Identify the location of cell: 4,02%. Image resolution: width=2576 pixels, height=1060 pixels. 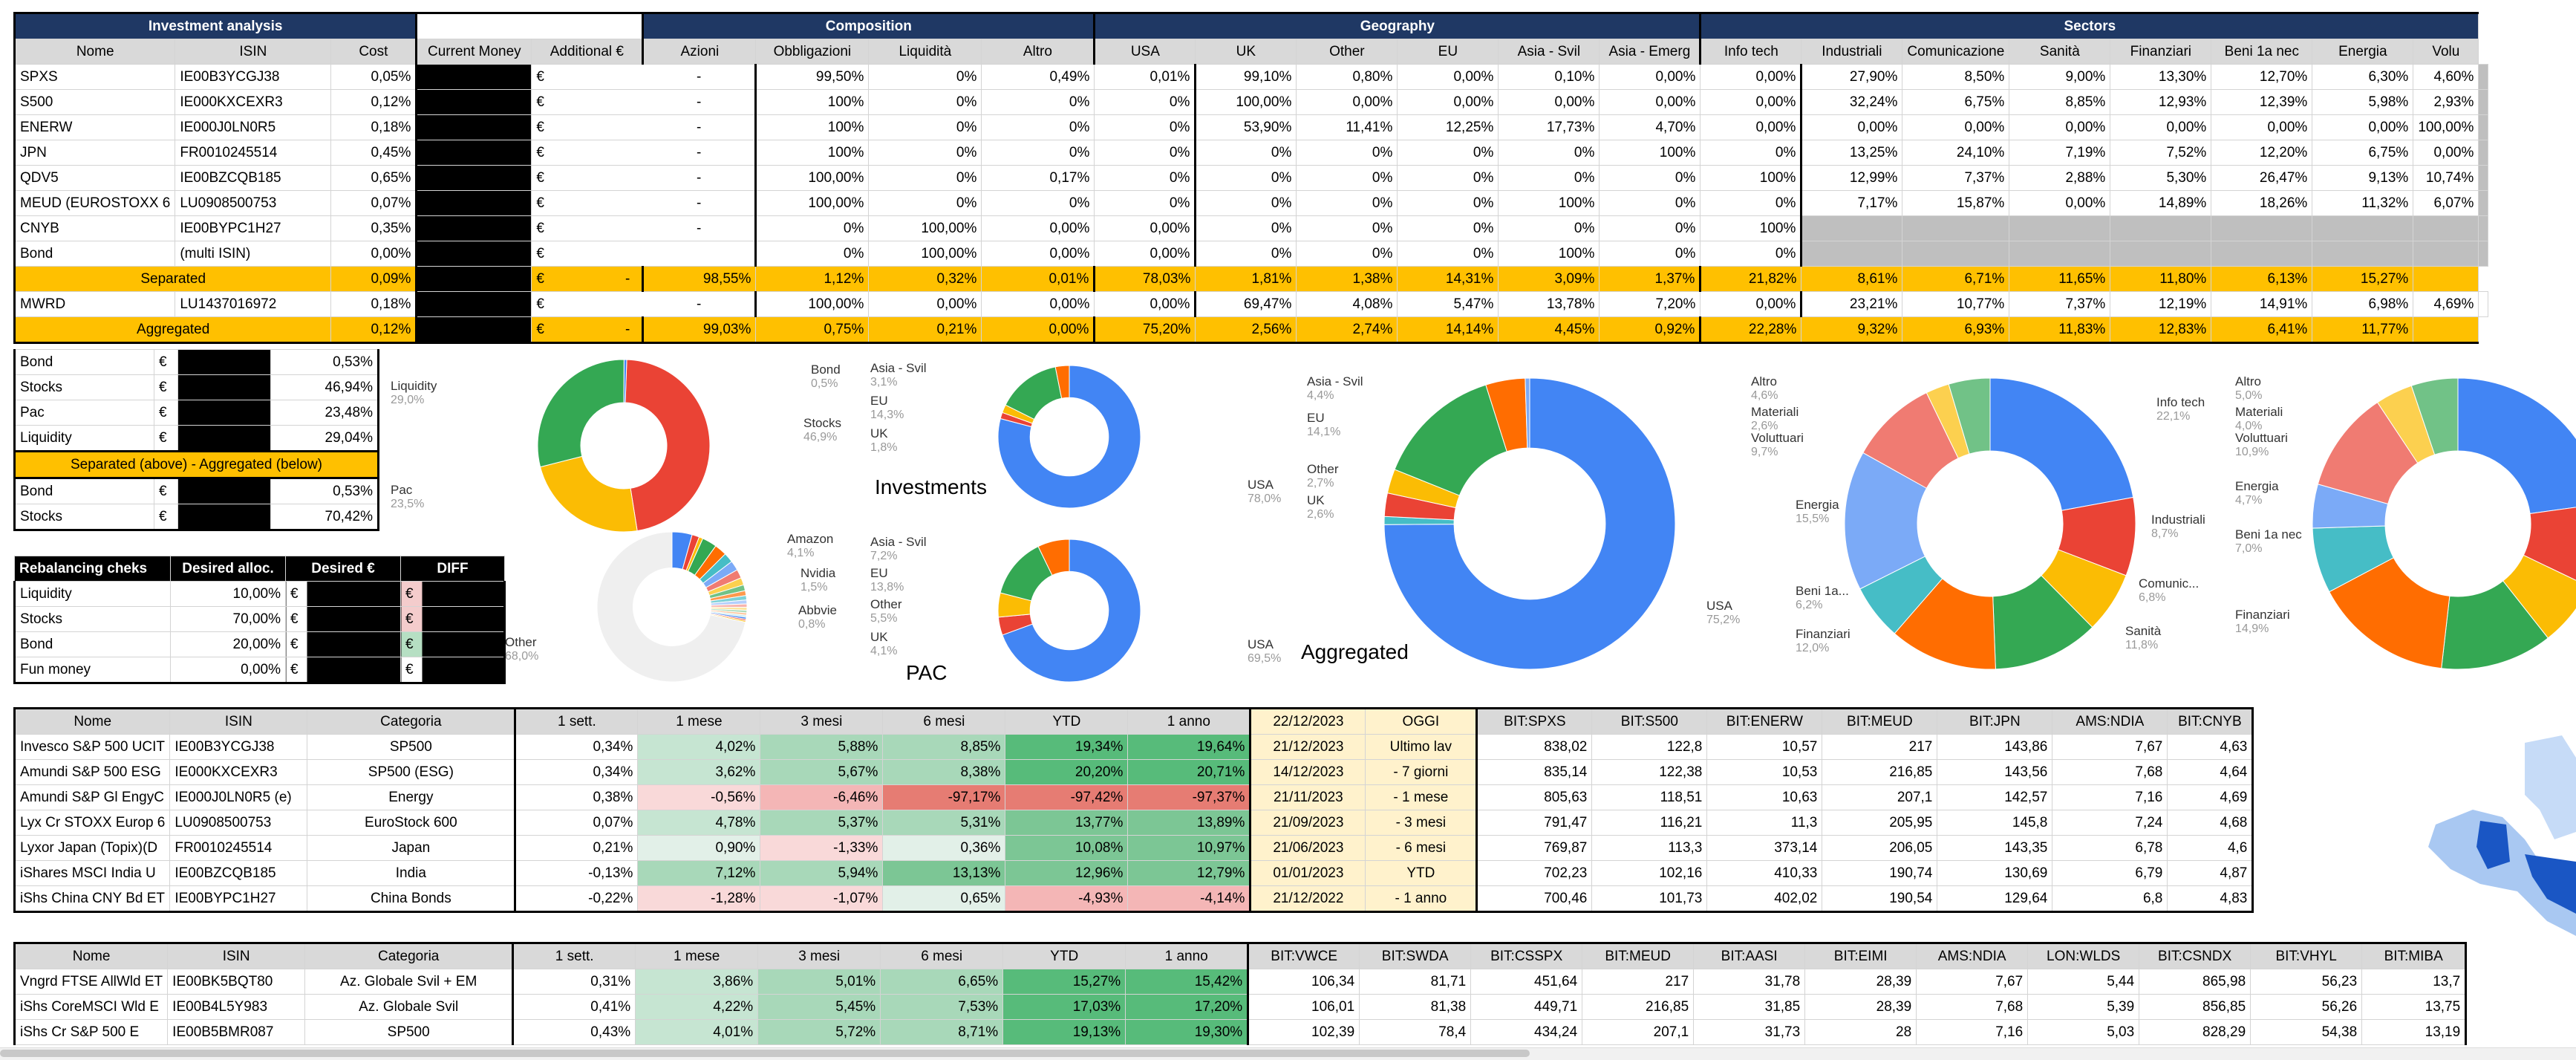
(699, 747).